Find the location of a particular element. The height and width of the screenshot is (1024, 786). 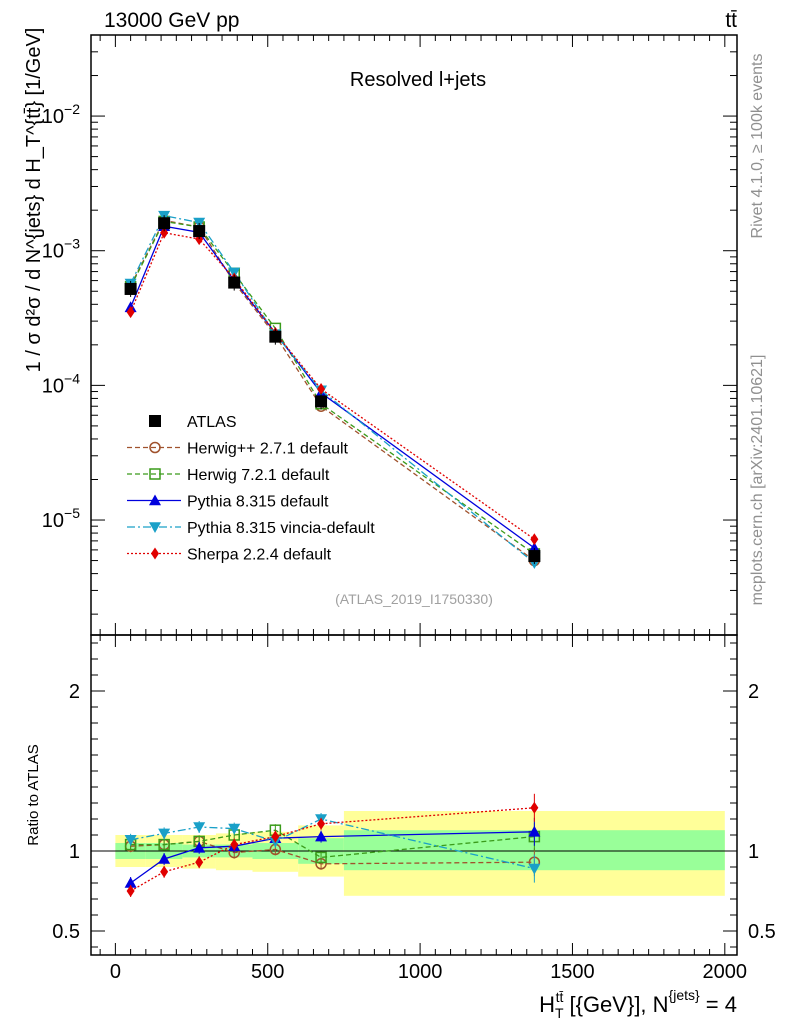

x-tick-label: 1000 is located at coordinates (420, 972).